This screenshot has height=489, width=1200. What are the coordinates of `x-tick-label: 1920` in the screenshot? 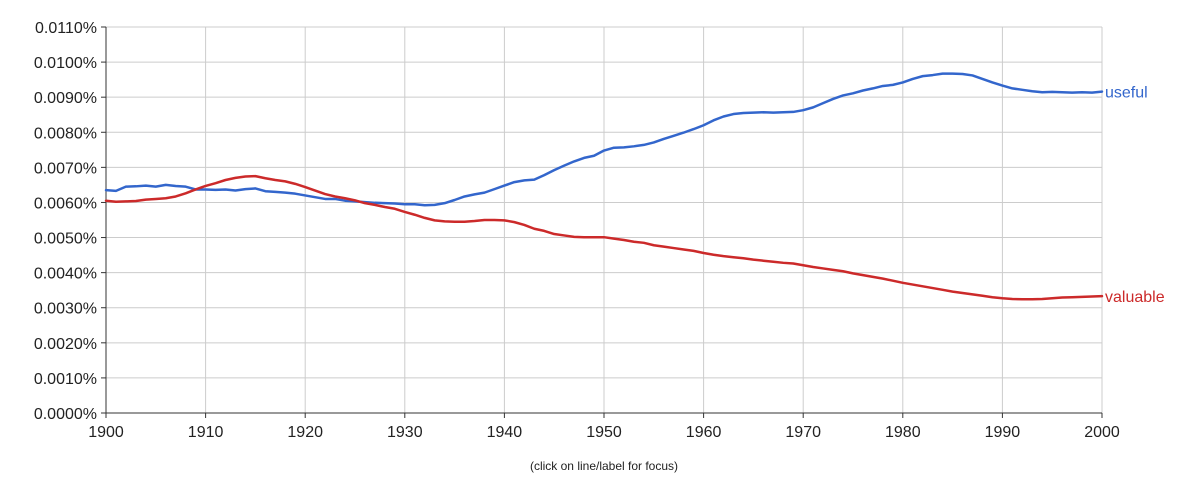 It's located at (305, 432).